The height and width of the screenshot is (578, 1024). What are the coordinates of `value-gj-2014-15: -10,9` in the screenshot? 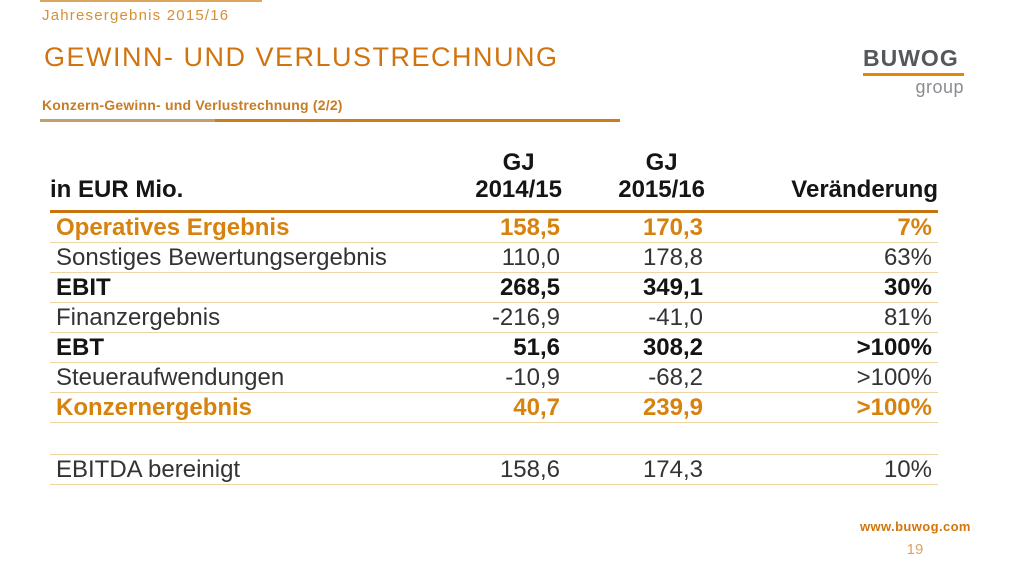 It's located at (491, 377).